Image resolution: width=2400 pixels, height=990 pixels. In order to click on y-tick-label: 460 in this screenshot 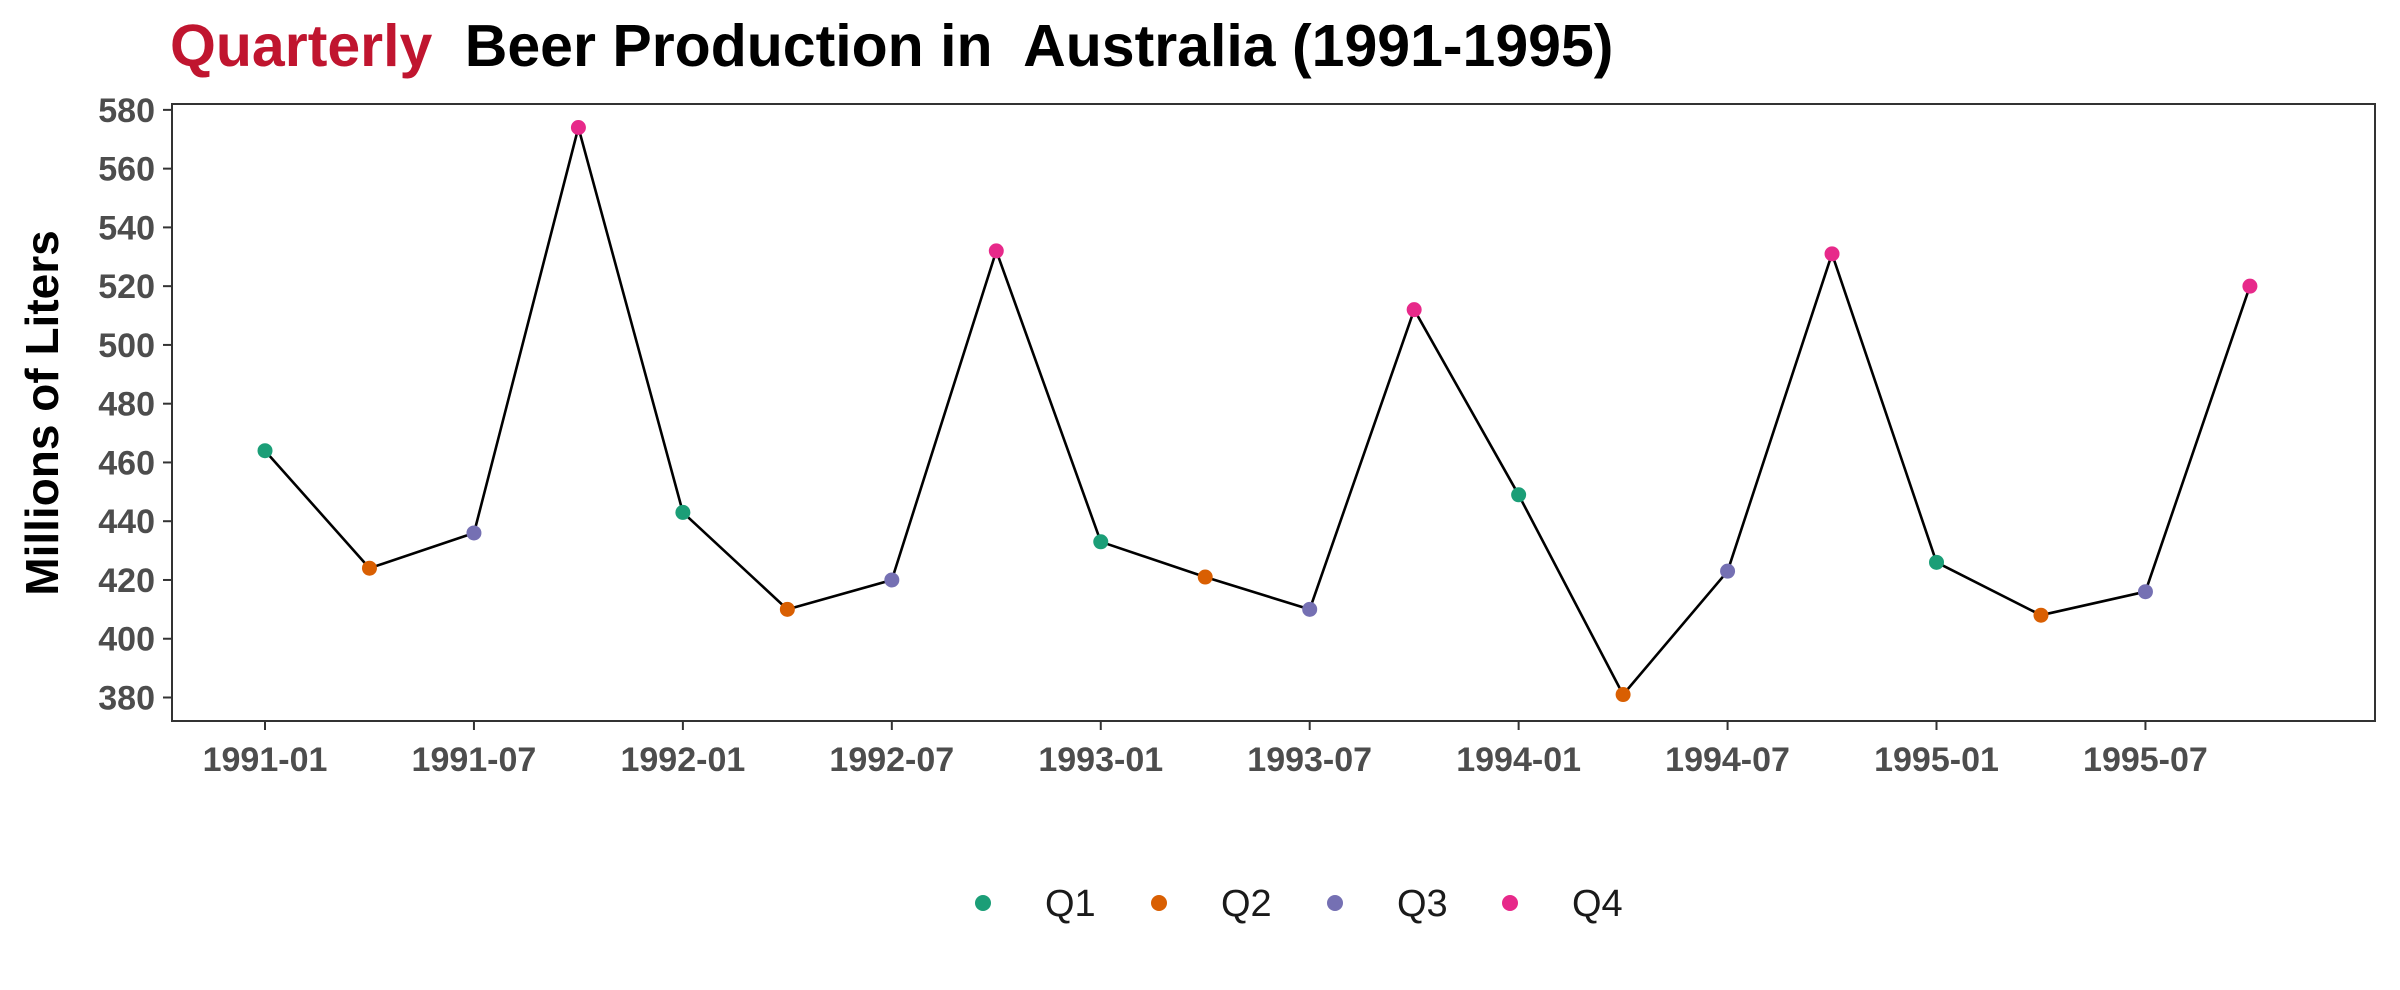, I will do `click(126, 463)`.